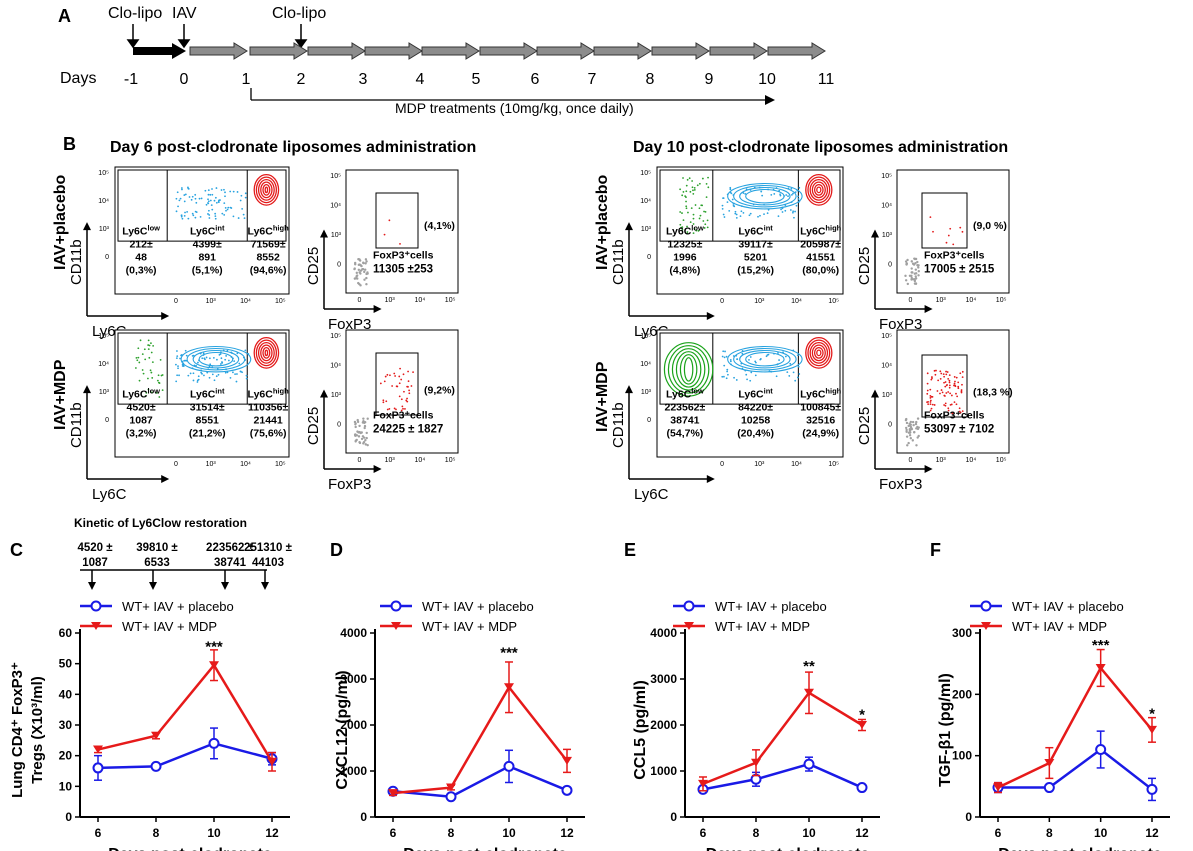 This screenshot has width=1193, height=851. Describe the element at coordinates (141, 420) in the screenshot. I see `gate-value-low: 1087` at that location.